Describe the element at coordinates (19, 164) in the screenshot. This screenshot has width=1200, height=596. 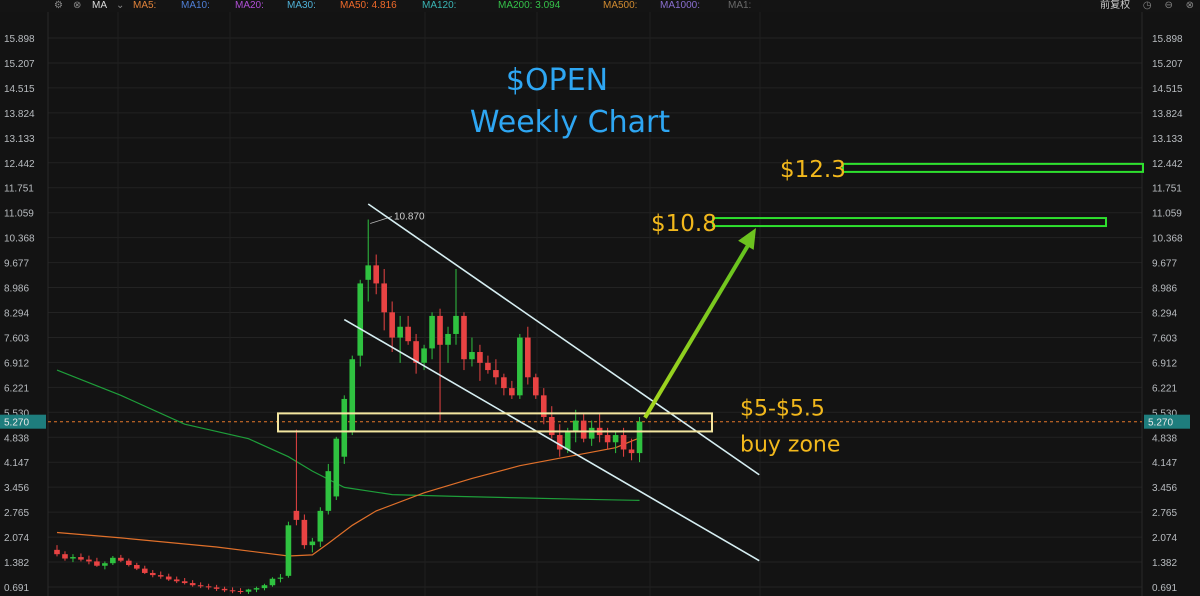
I see `y-tick-left: 12.442` at that location.